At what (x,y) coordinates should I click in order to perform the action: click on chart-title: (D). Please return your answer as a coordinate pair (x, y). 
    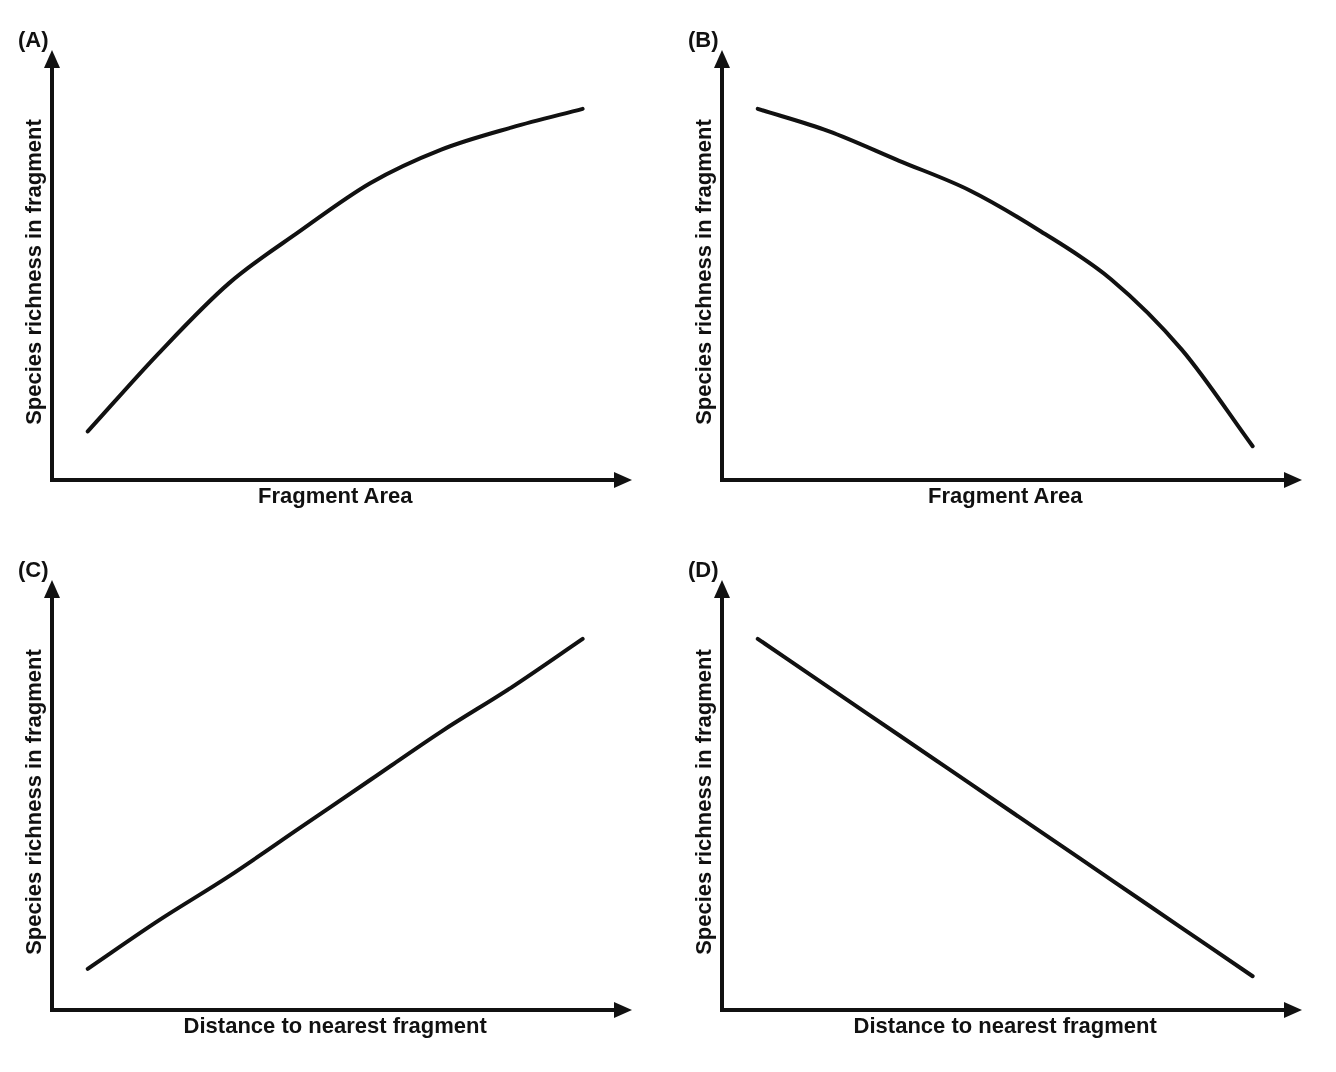
    Looking at the image, I should click on (703, 570).